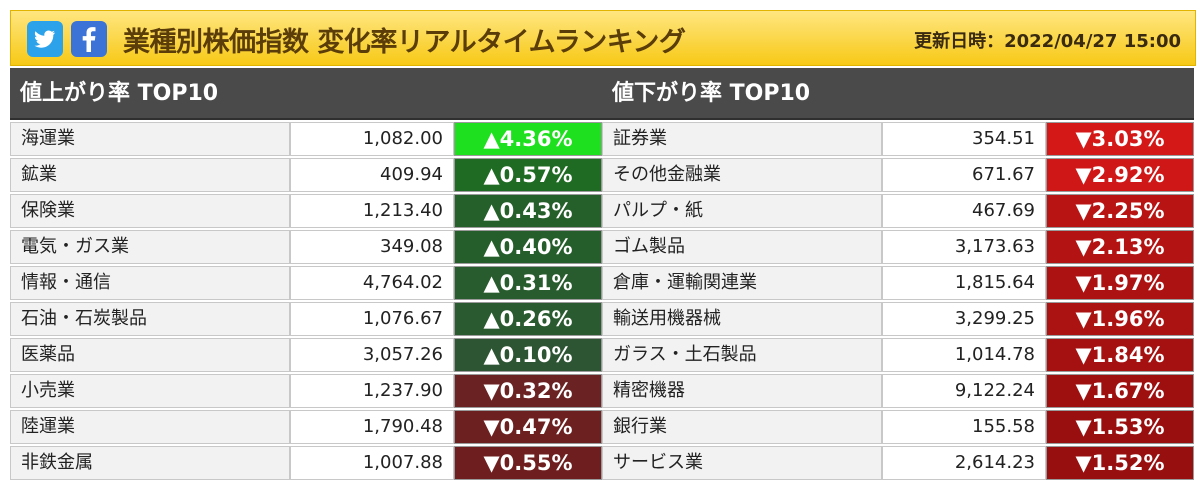 This screenshot has width=1200, height=486. I want to click on change-rate: ▼2.25%, so click(1120, 211).